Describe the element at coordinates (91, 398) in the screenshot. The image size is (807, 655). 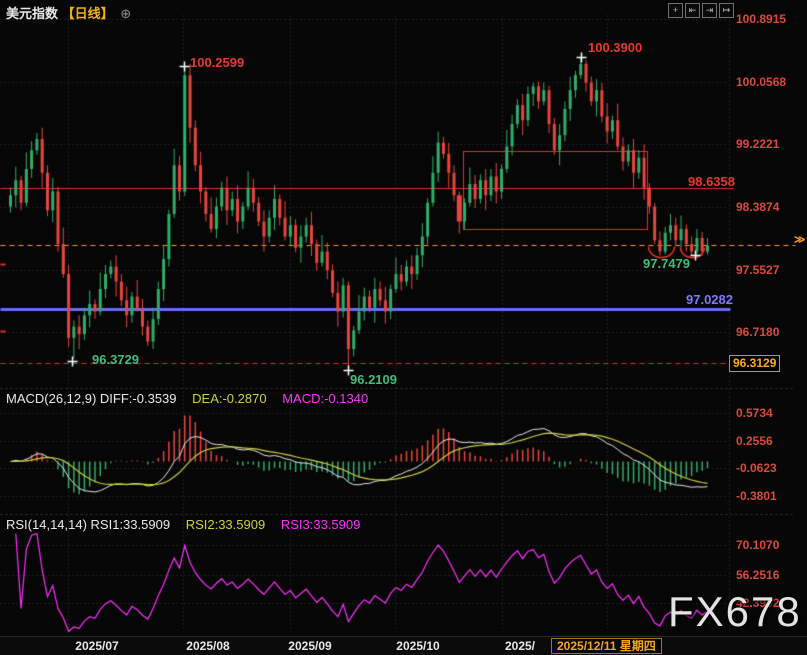
I see `macd-title-label: MACD(26,12,9) DIFF:-0.3539` at that location.